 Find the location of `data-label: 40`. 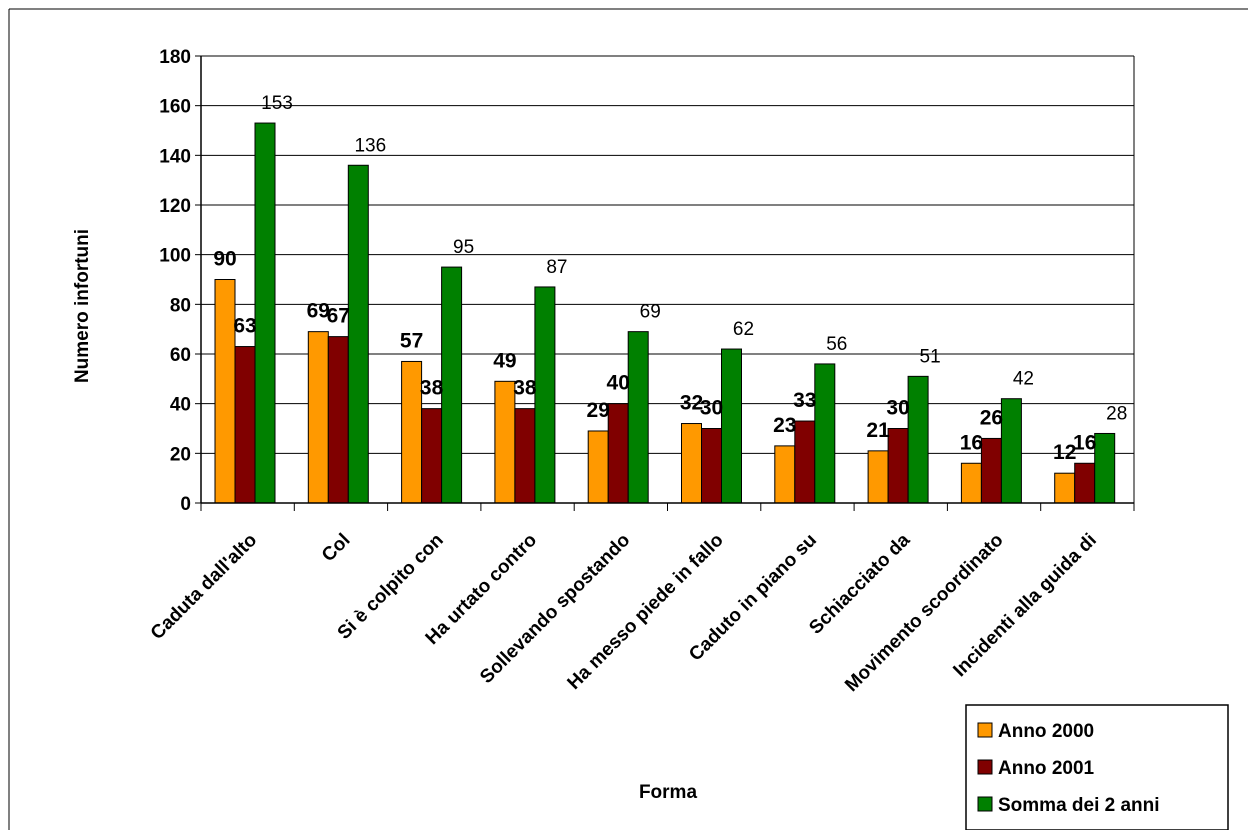

data-label: 40 is located at coordinates (618, 383).